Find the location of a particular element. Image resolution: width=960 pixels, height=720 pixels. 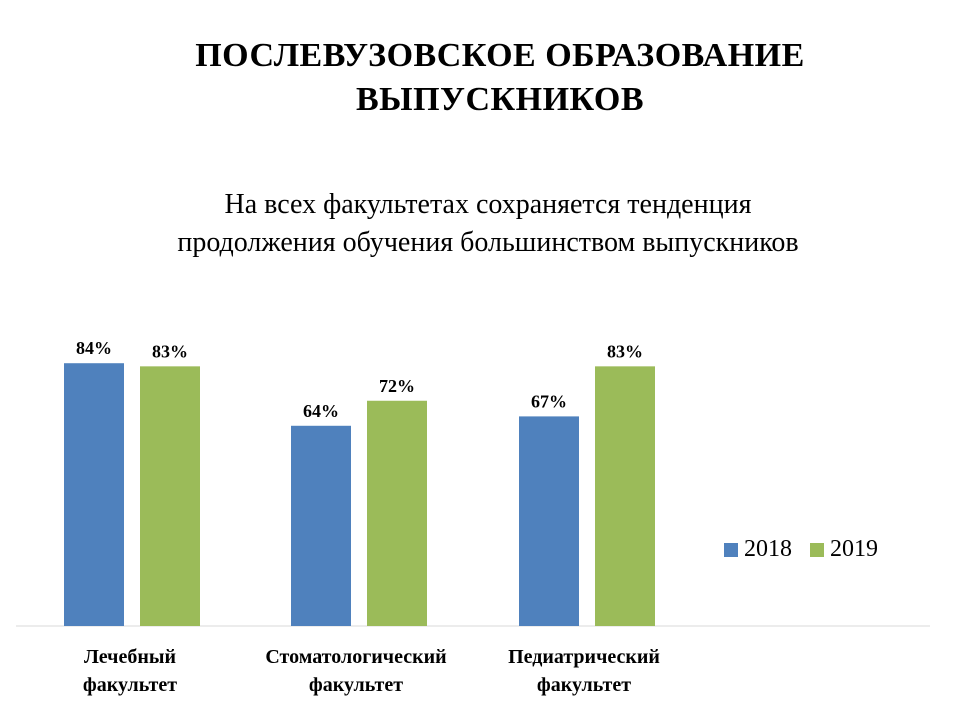

page-title: ПОСЛЕВУЗОВСКОЕ ОБРАЗОВАНИЕ ВЫПУСКНИКОВ is located at coordinates (480, 78).